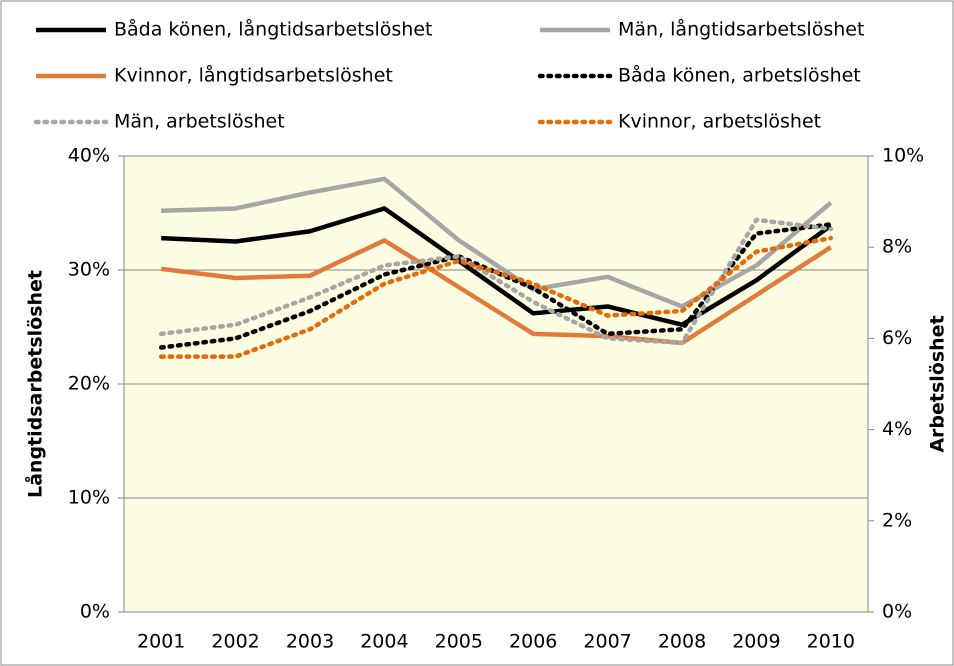 The width and height of the screenshot is (954, 666). Describe the element at coordinates (89, 270) in the screenshot. I see `y-tick-label: 30%` at that location.